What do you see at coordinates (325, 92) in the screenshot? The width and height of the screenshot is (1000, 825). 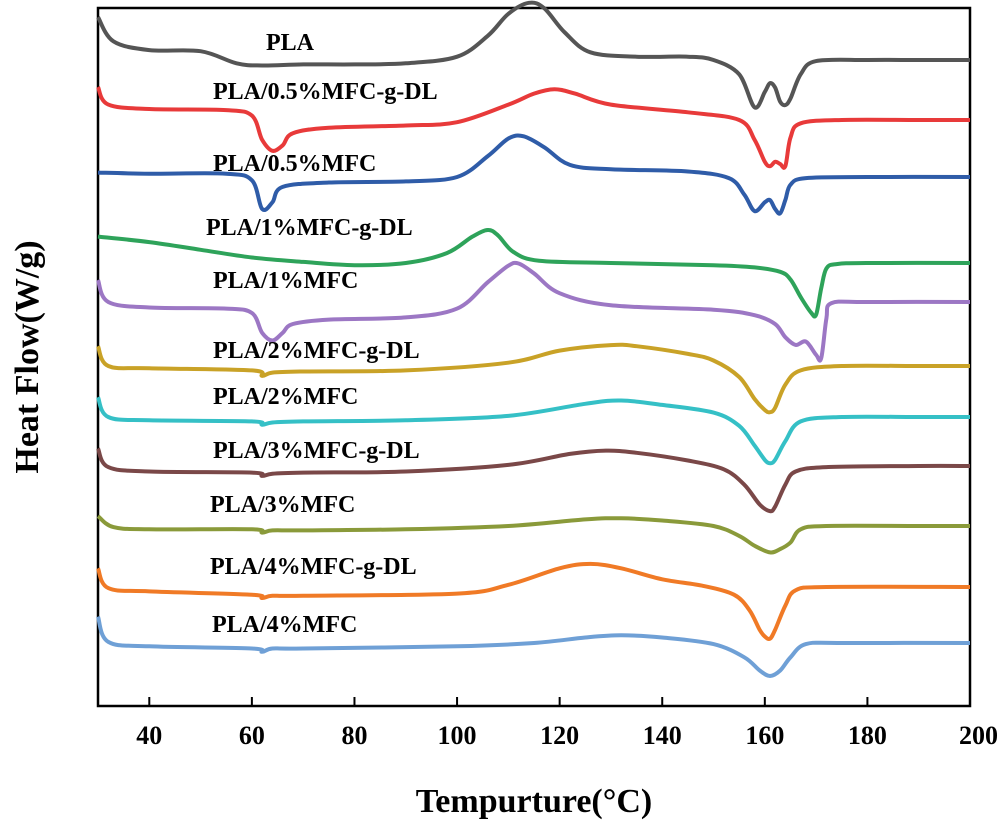 I see `series-label: PLA/0.5%MFC-g-DL` at bounding box center [325, 92].